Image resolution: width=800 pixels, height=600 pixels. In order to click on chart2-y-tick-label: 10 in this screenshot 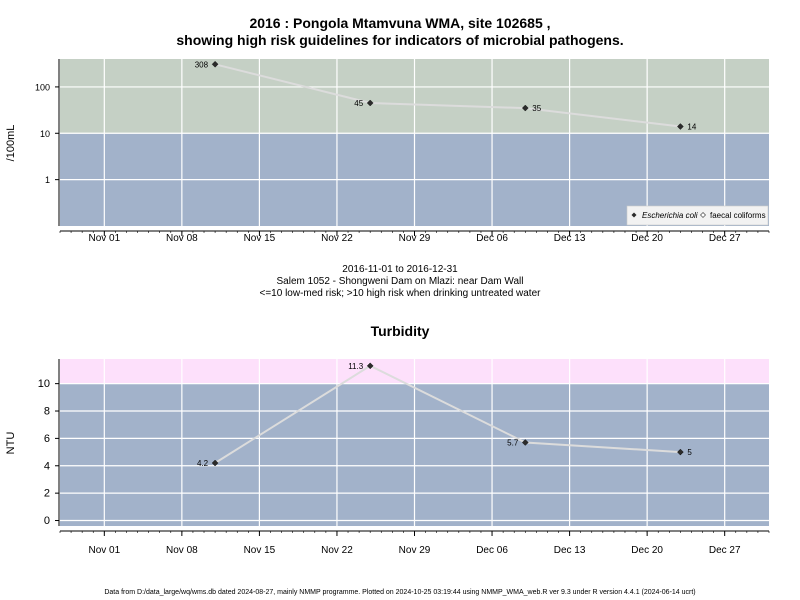, I will do `click(44, 384)`.